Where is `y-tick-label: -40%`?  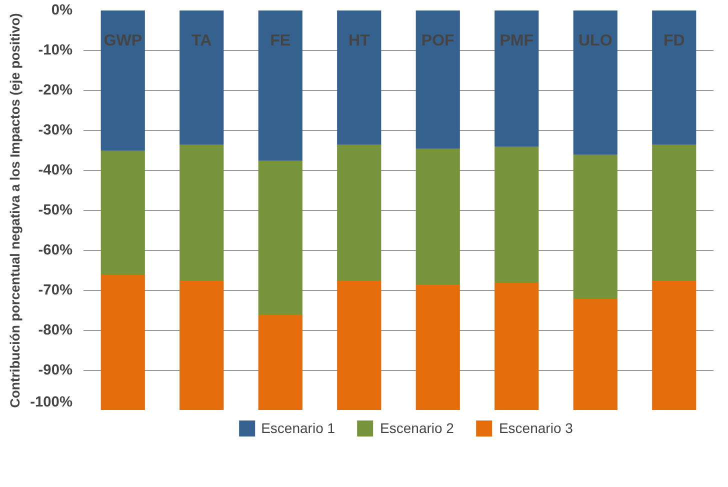
y-tick-label: -40% is located at coordinates (55, 170).